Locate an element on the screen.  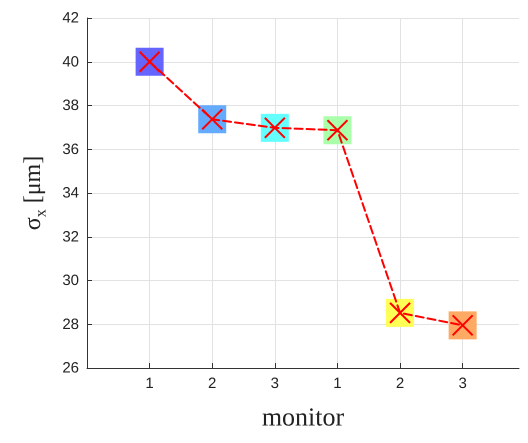
y-axis-title: σx [μm] is located at coordinates (35, 193).